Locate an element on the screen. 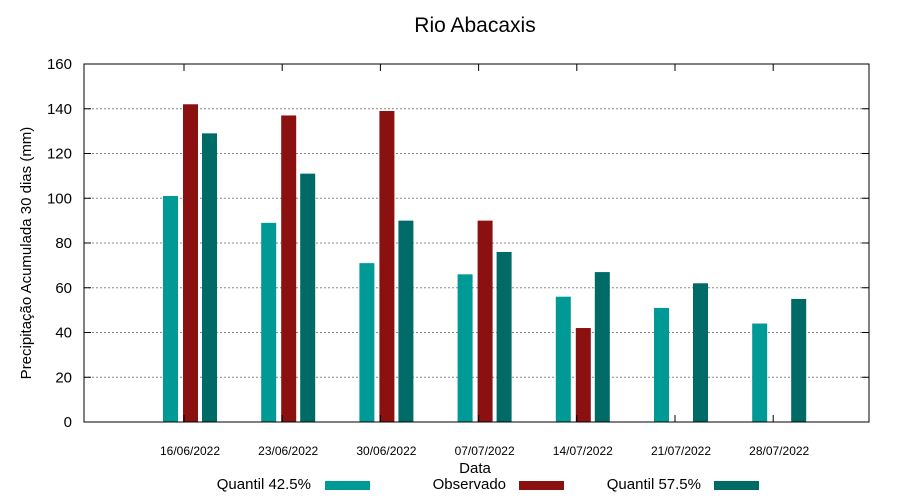 The image size is (900, 500). x-tick-label: 30/06/2022 is located at coordinates (386, 451).